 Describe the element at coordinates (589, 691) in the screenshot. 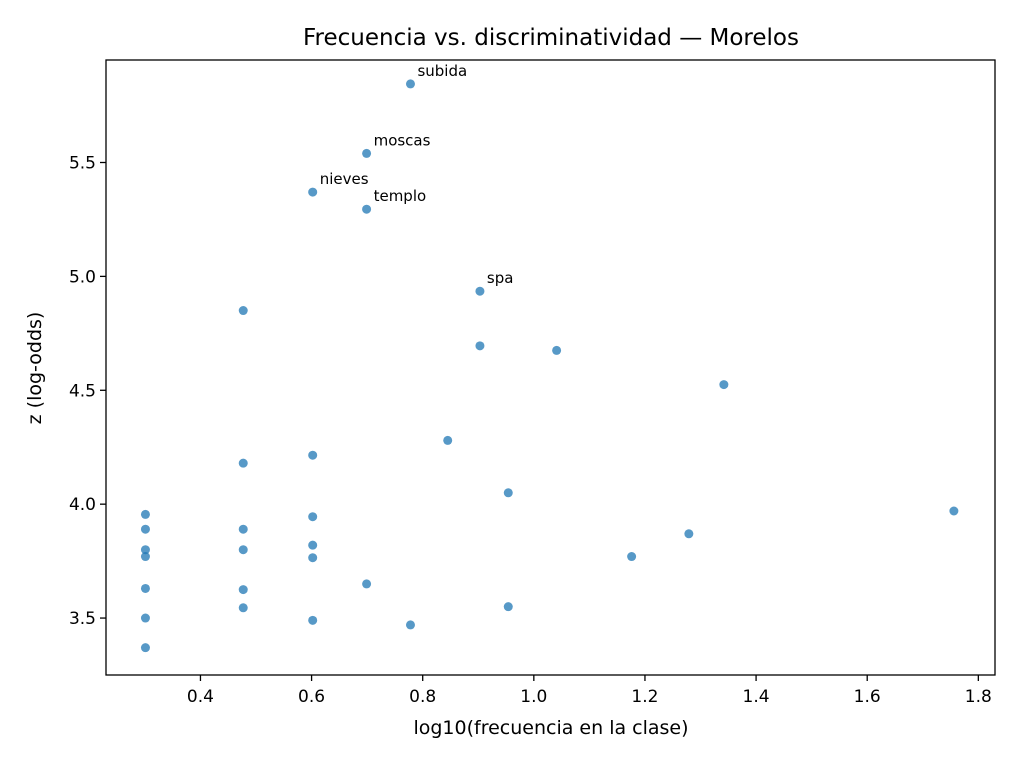

I see `x-axis: 0.4 0.6 0.8 1.0 1.2 1.4 1.6 1.8` at that location.